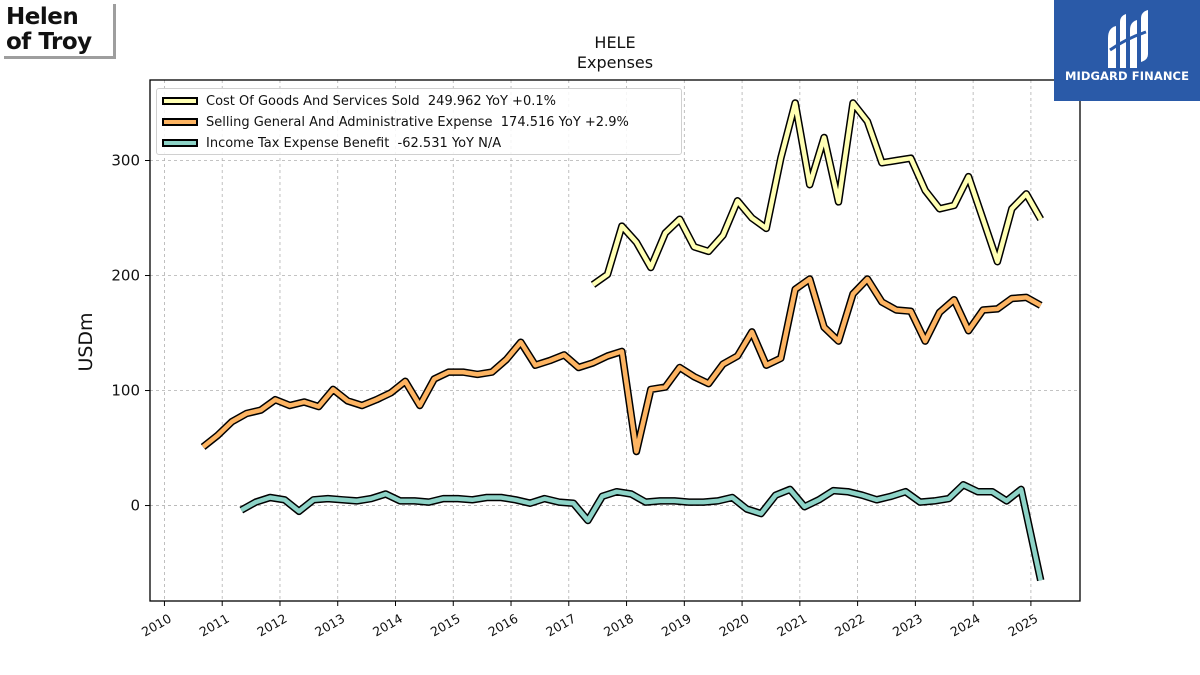  Describe the element at coordinates (641, 531) in the screenshot. I see `series-line-tax` at that location.